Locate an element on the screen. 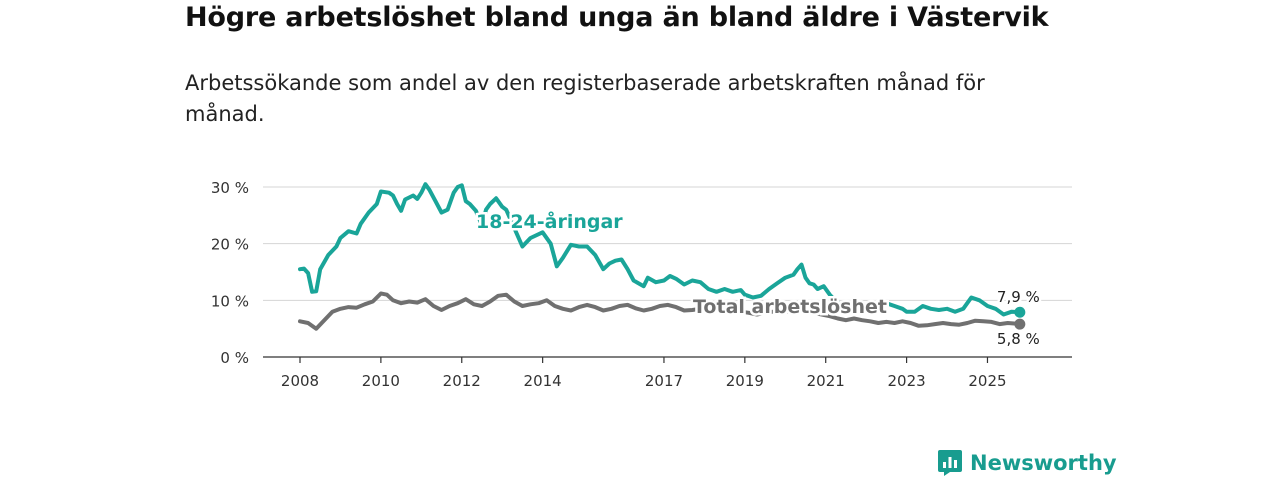  series-label-youth: 18-24-åringar is located at coordinates (549, 221).